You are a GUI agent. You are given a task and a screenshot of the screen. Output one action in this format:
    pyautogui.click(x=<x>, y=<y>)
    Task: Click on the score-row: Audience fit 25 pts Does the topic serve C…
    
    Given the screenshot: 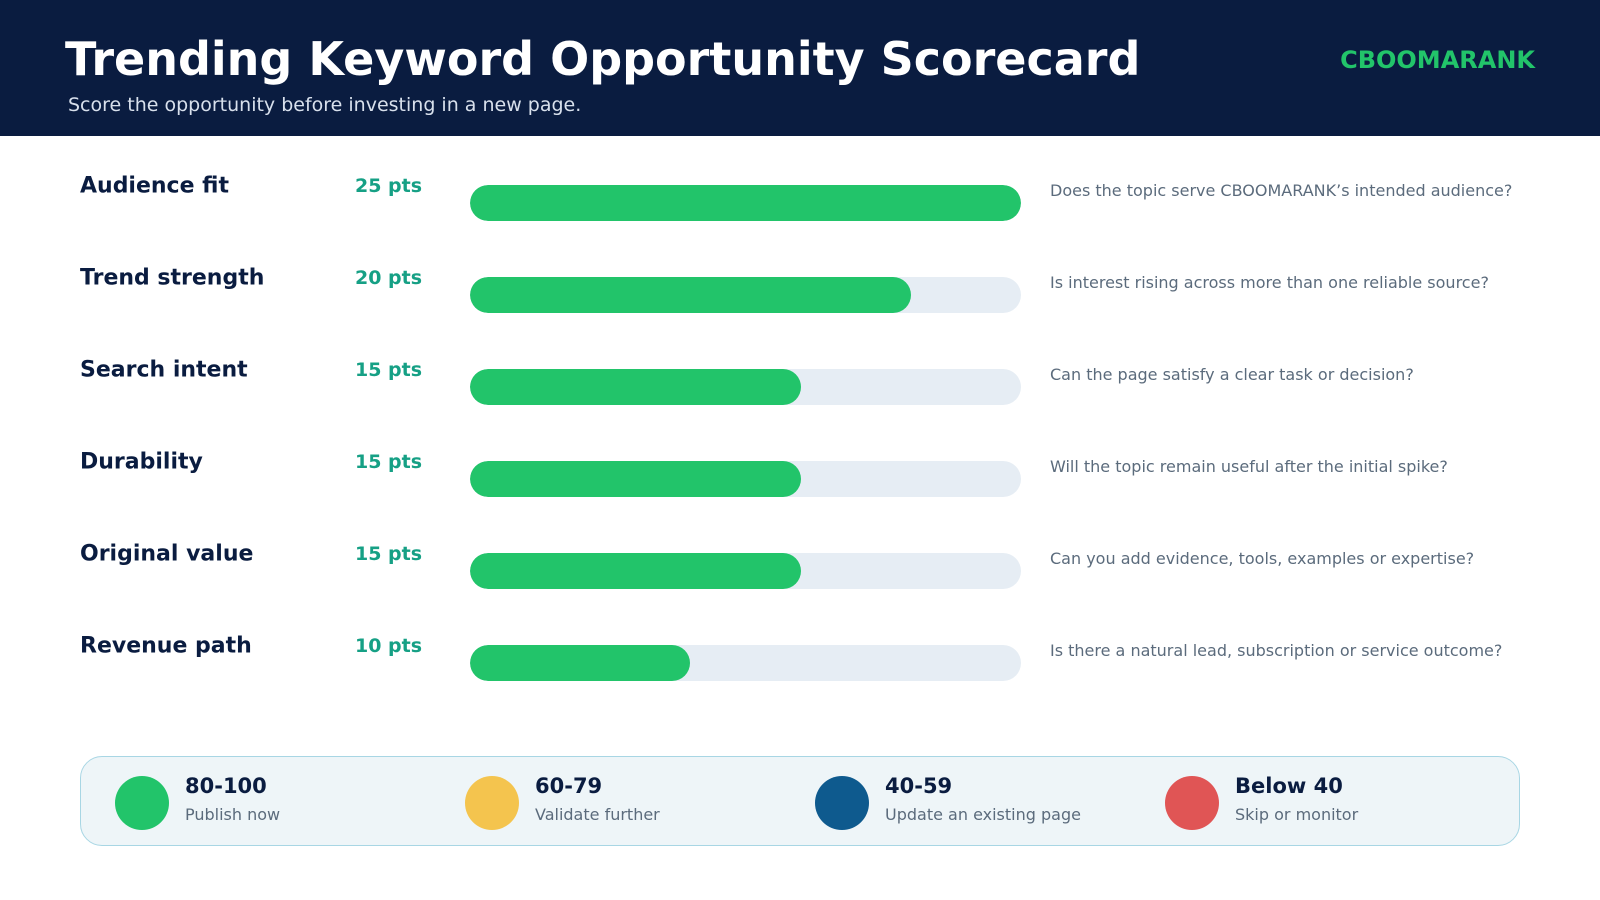 What is the action you would take?
    pyautogui.click(x=800, y=182)
    